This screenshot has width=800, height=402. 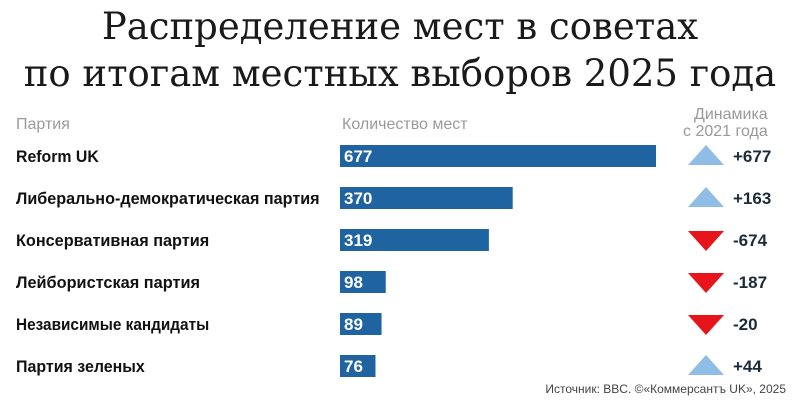 I want to click on bar-value-label: 89, so click(x=353, y=324).